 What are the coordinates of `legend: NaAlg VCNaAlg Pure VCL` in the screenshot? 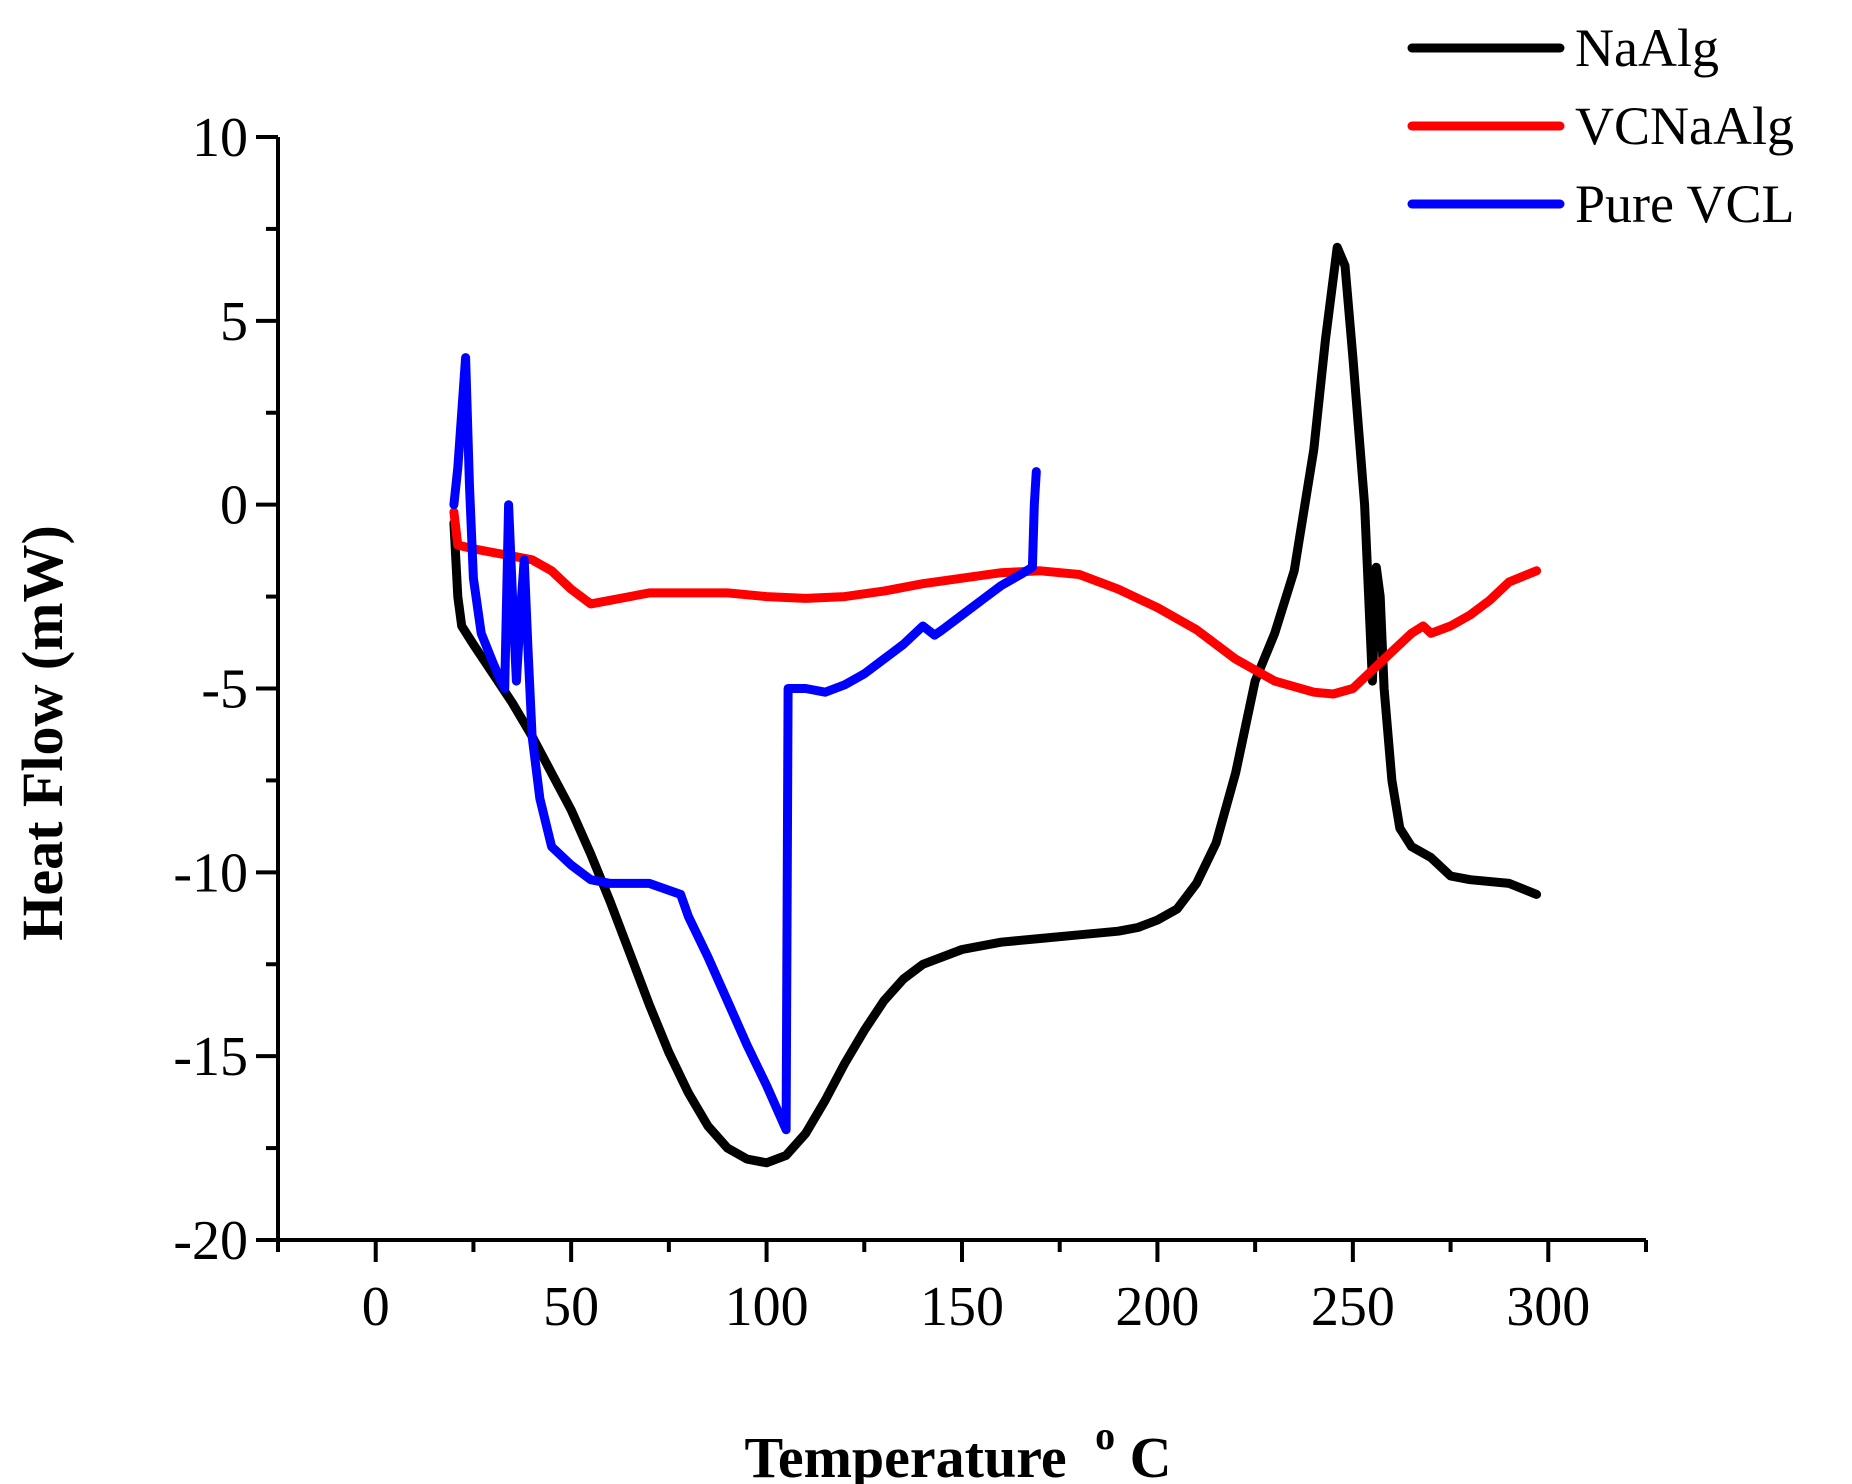 It's located at (1601, 126).